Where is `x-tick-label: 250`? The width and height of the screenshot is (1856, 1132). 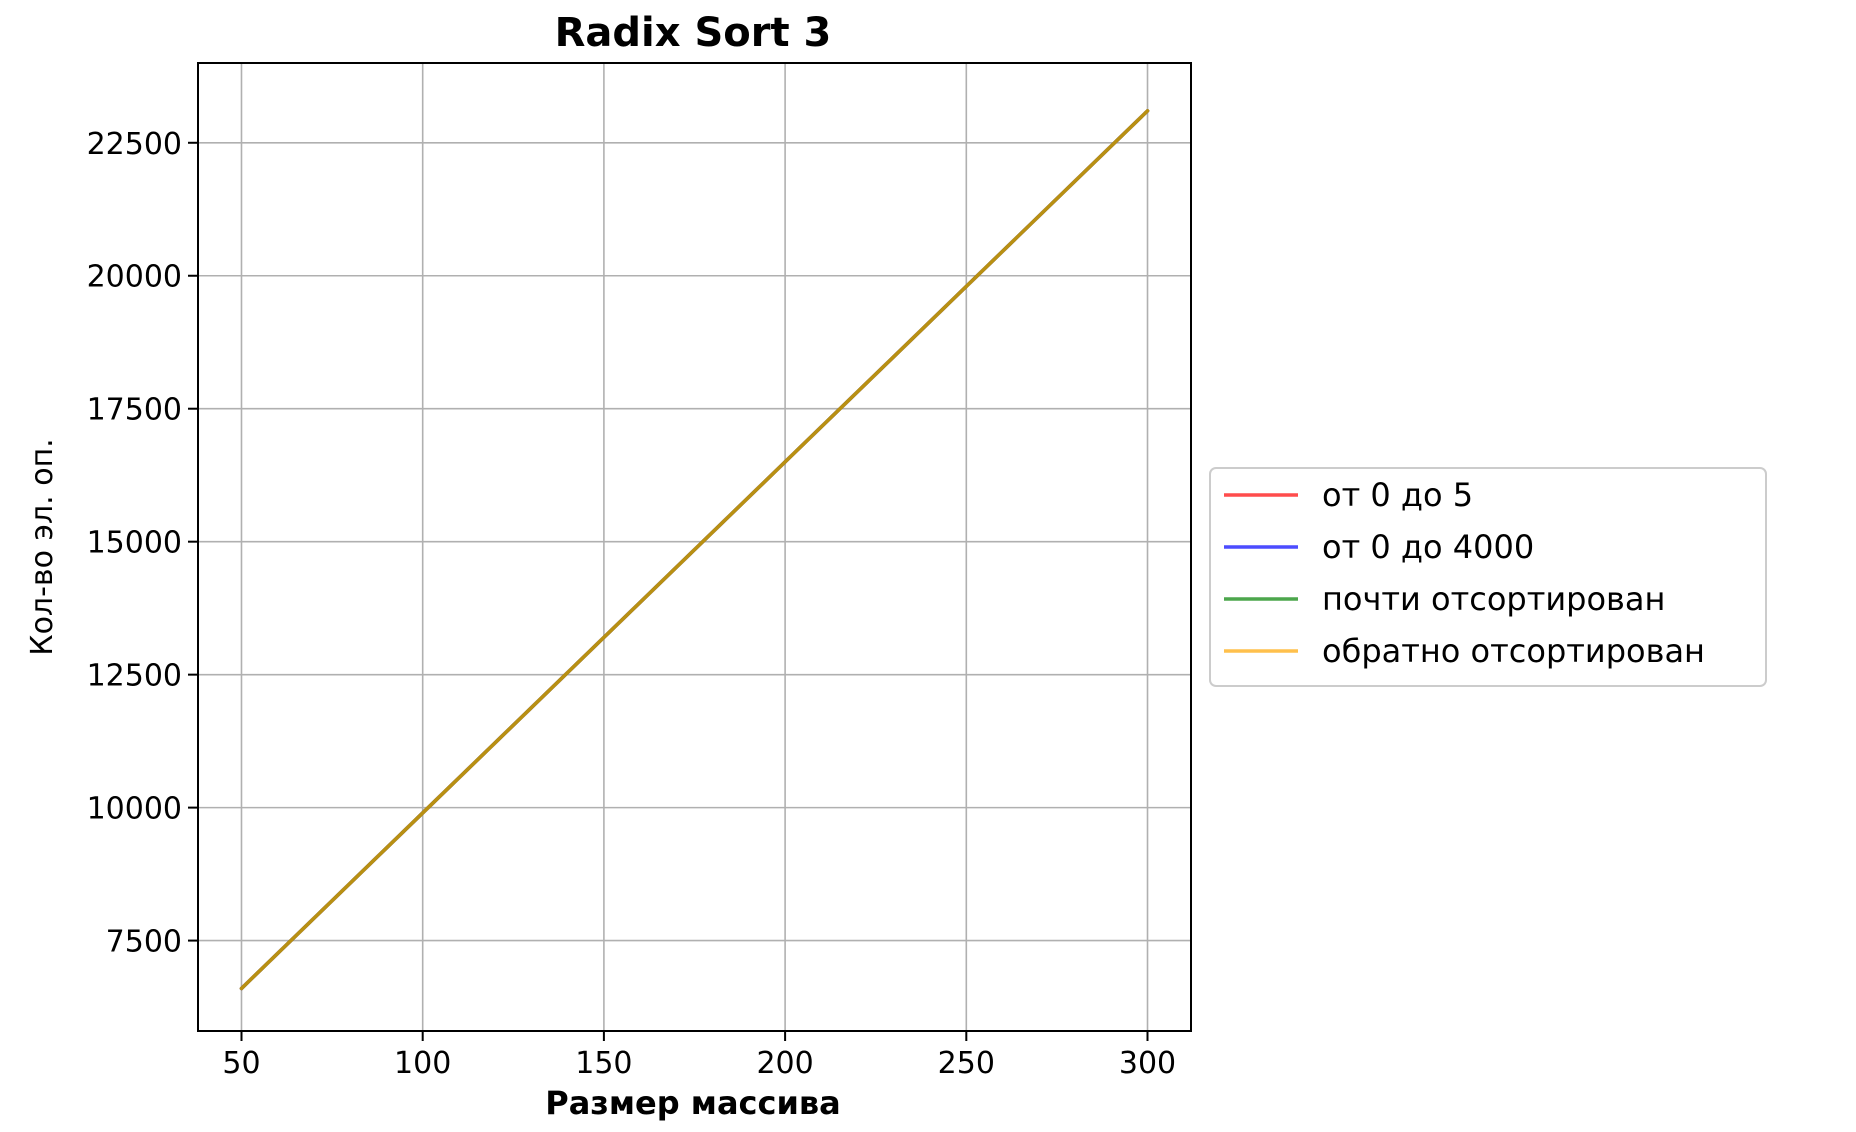 x-tick-label: 250 is located at coordinates (966, 1063).